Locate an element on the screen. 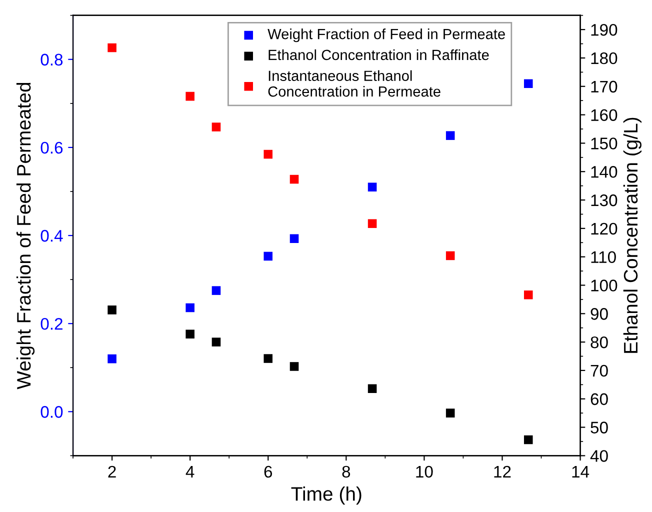  y2-tick-label: 110 is located at coordinates (603, 257).